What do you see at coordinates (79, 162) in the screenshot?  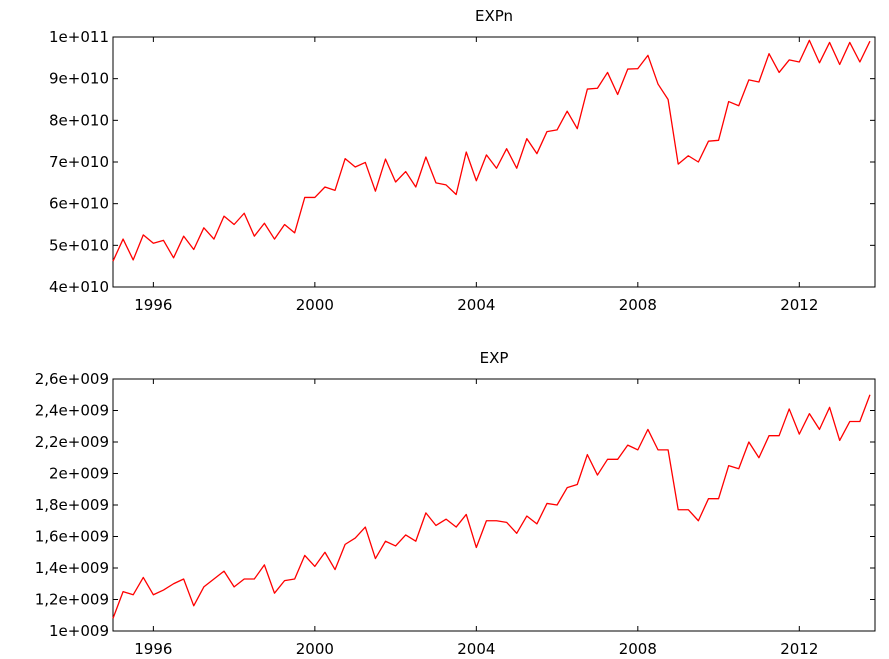 I see `y-tick-label: 7e+010` at bounding box center [79, 162].